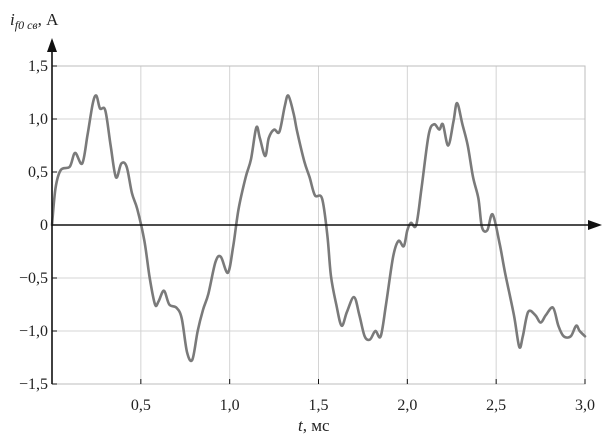 The width and height of the screenshot is (603, 437). Describe the element at coordinates (26, 25) in the screenshot. I see `y-axis-label-sub: f0 св` at that location.